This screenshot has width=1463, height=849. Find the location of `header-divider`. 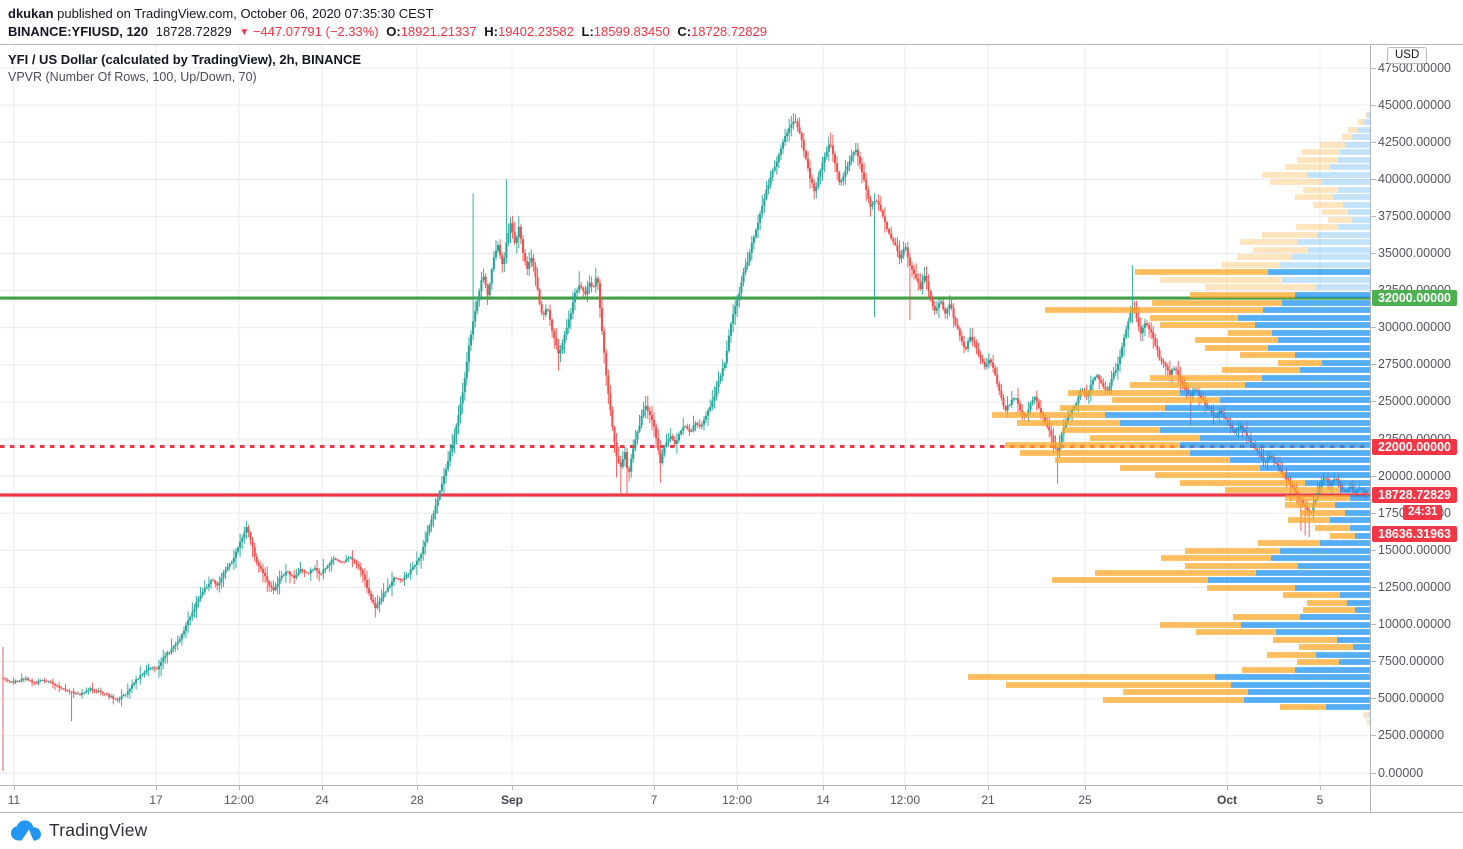

header-divider is located at coordinates (731, 44).